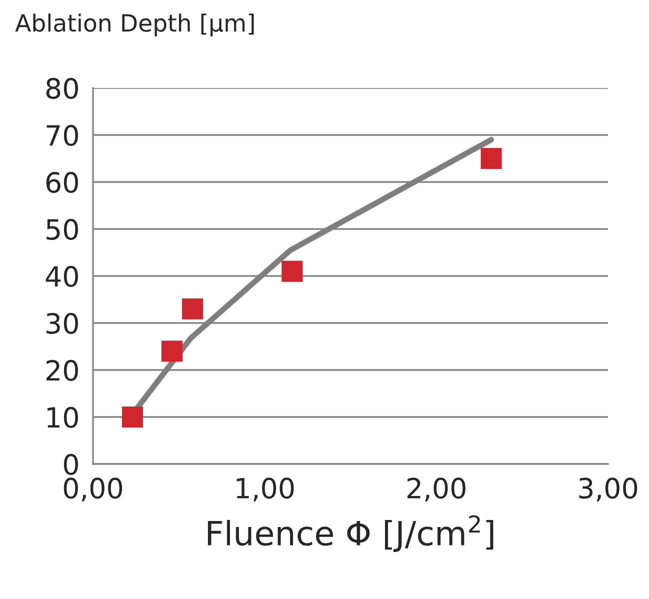 This screenshot has width=649, height=599. What do you see at coordinates (62, 182) in the screenshot?
I see `y-tick-label: 60` at bounding box center [62, 182].